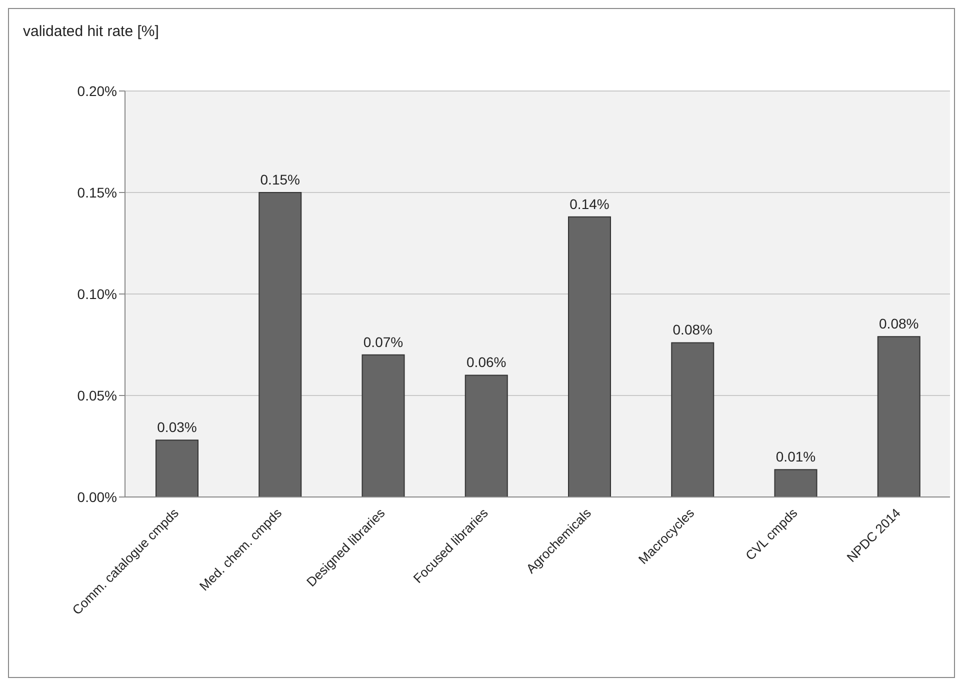 This screenshot has height=684, width=967. I want to click on data-label: 0.14%, so click(590, 204).